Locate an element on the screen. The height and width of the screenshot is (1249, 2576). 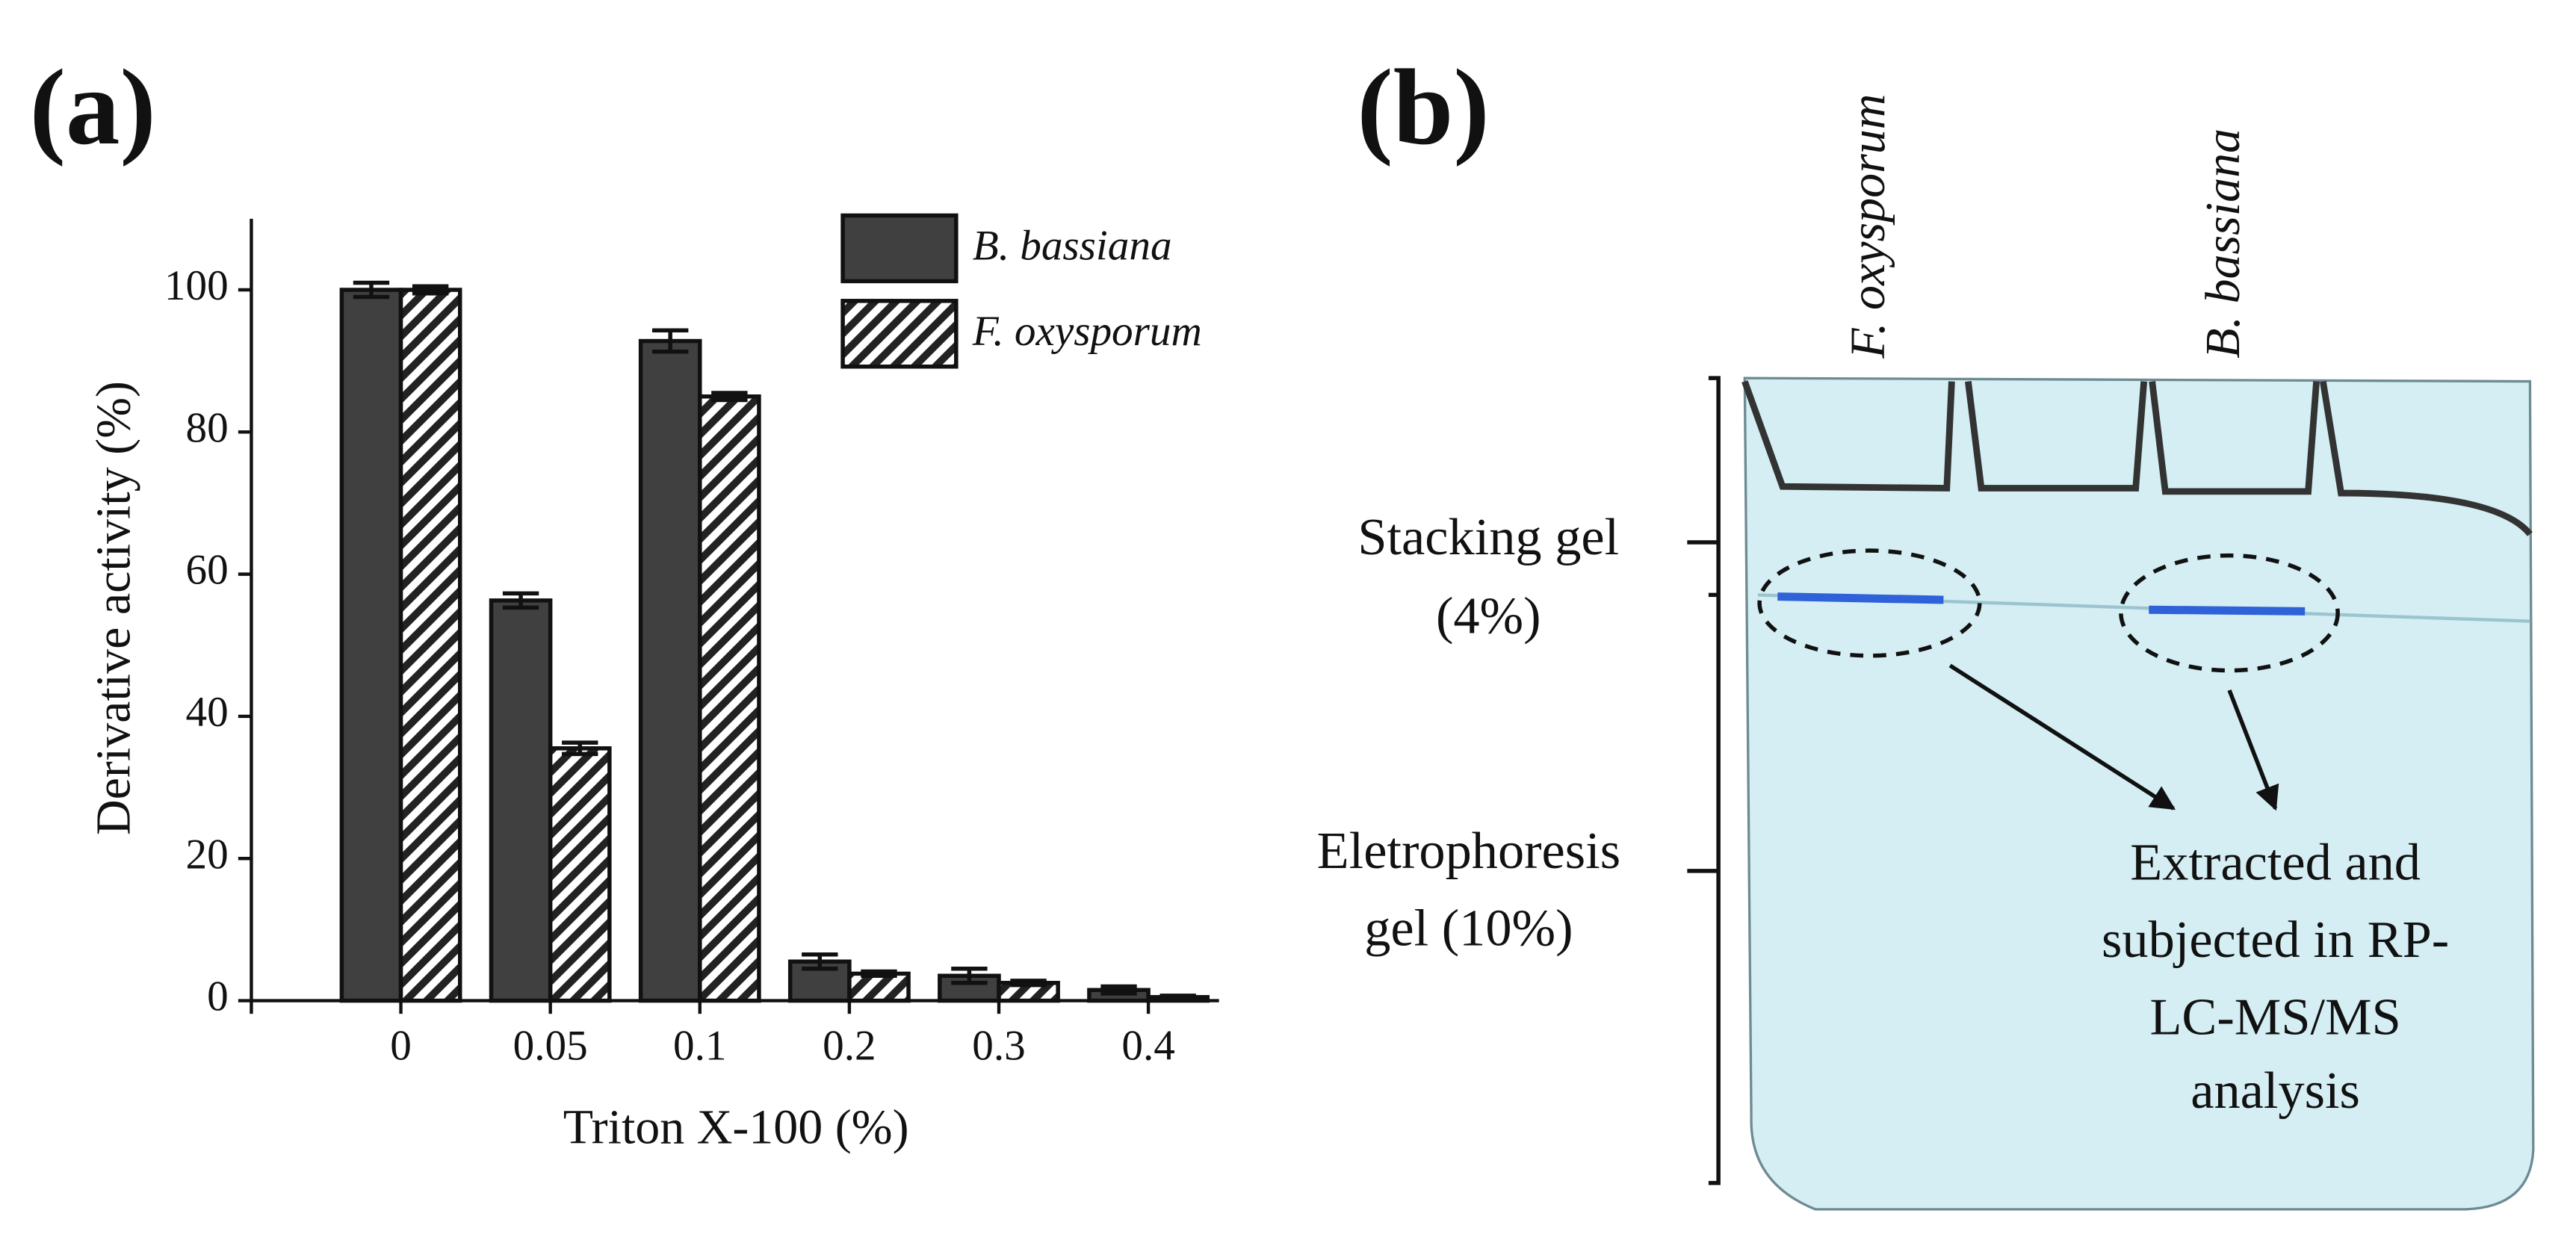
lane-label: F. oxysporum is located at coordinates (1868, 226).